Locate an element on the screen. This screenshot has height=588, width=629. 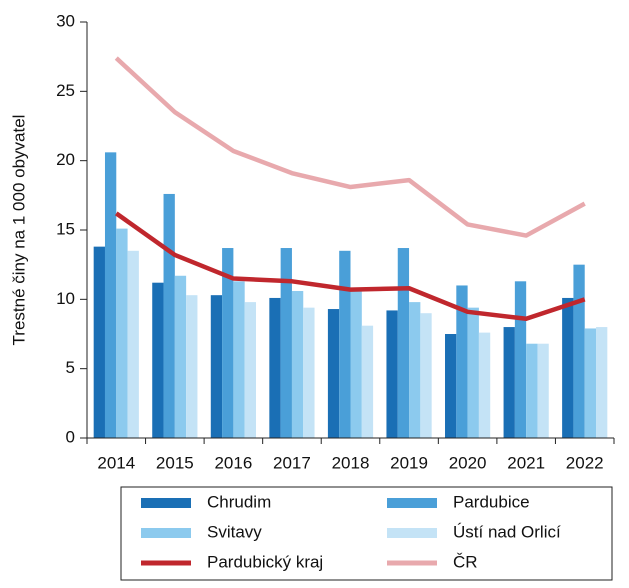
y-tick-label: 5 is located at coordinates (70, 367).